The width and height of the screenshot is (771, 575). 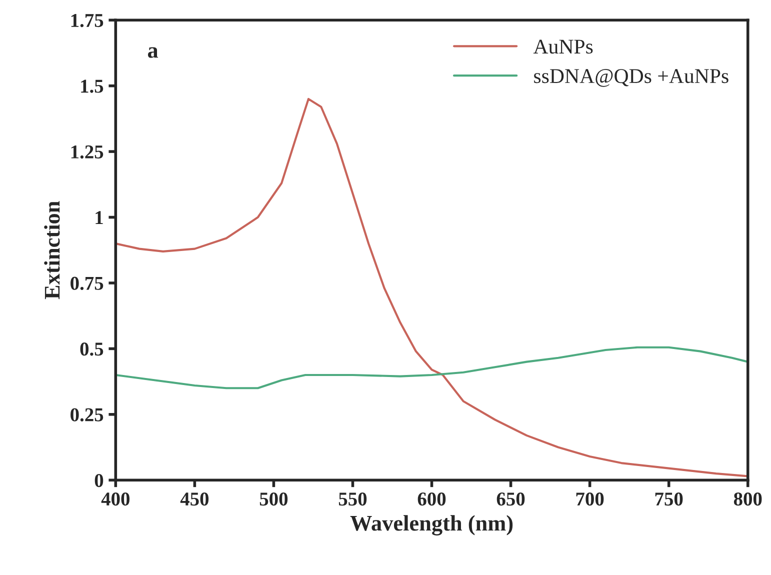 I want to click on y-tick-label: 1.75, so click(x=87, y=21).